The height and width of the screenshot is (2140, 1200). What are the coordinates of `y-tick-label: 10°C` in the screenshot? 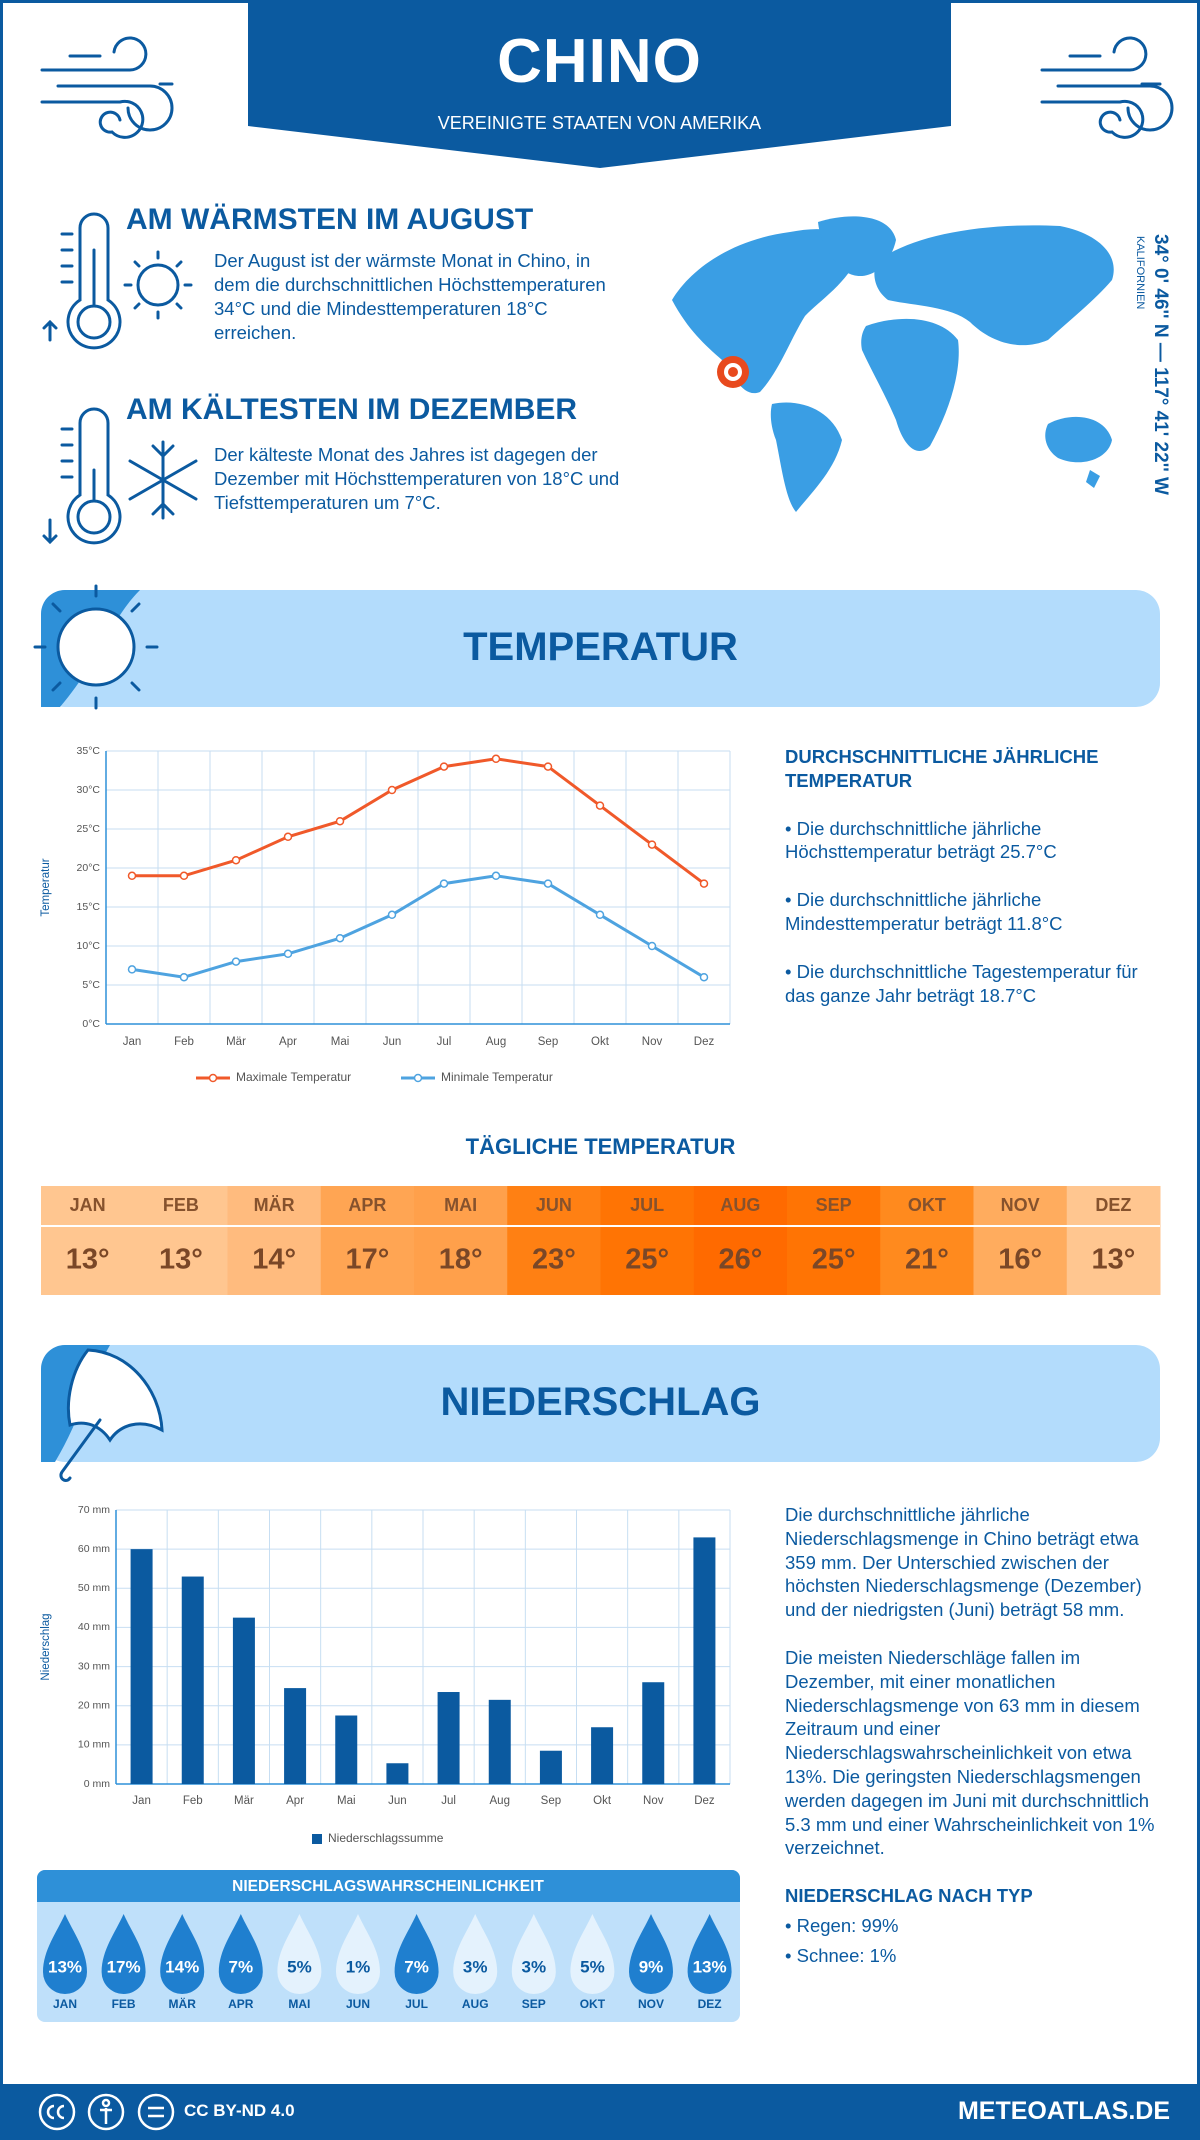 It's located at (89, 946).